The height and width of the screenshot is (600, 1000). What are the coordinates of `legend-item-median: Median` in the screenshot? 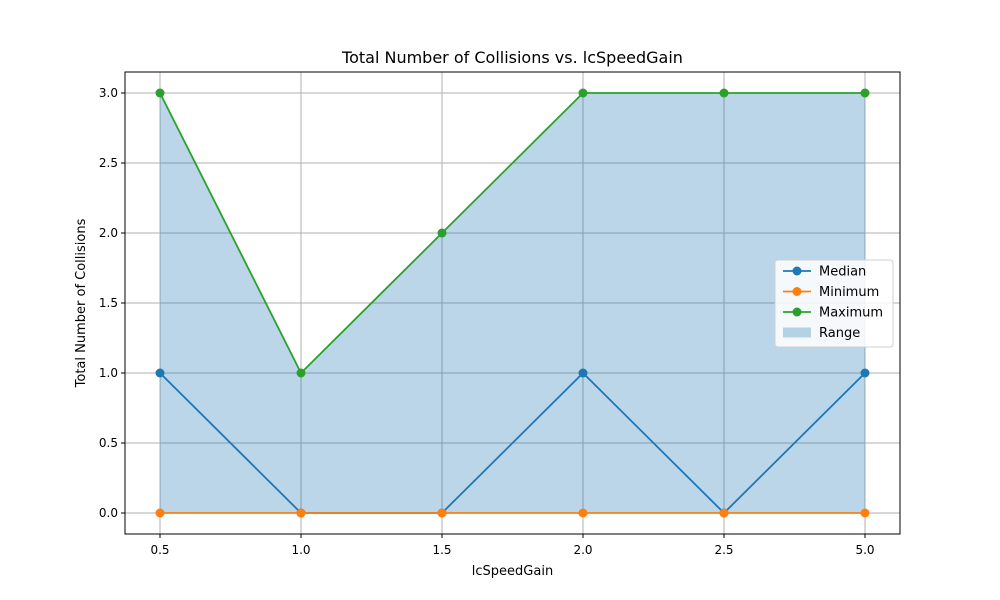 It's located at (824, 272).